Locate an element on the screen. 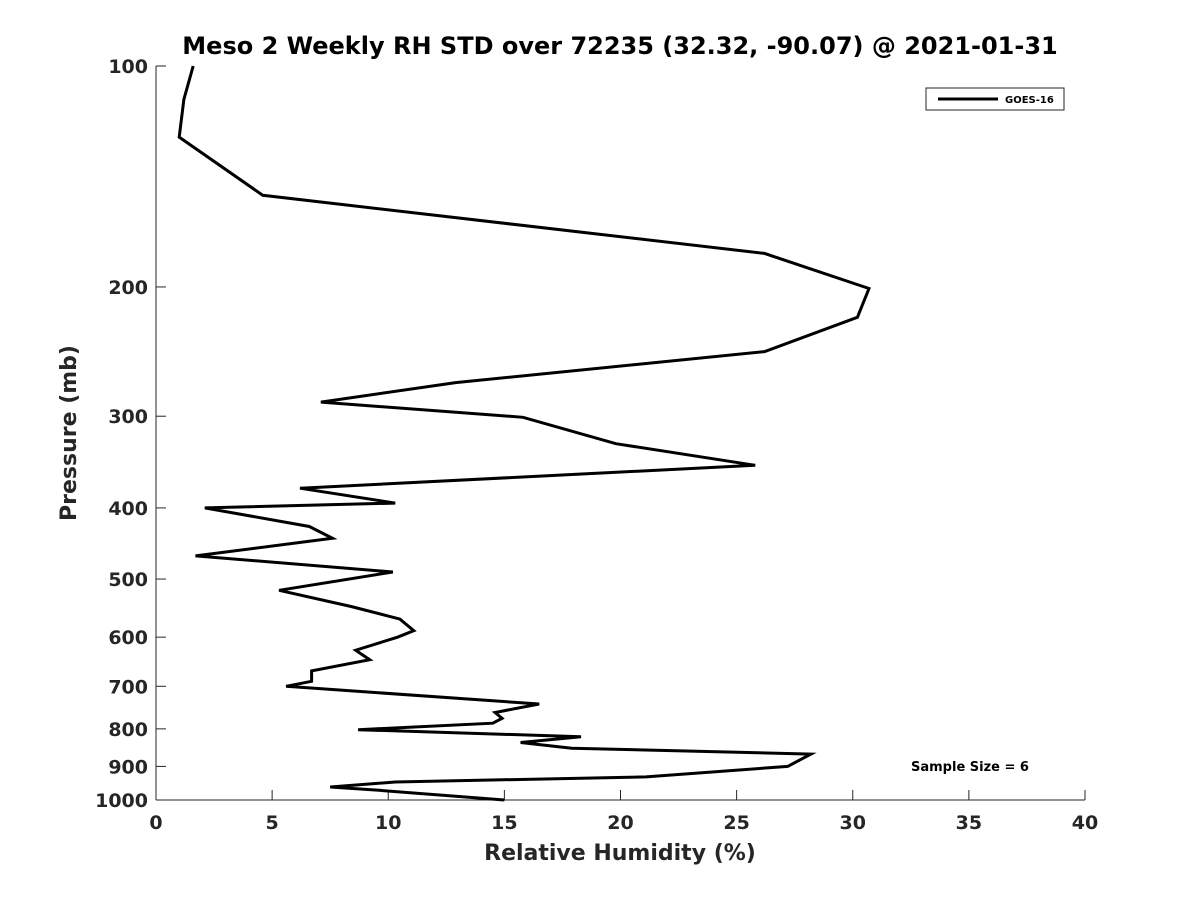 The image size is (1200, 900). y-tick-label-1: 200 is located at coordinates (128, 288).